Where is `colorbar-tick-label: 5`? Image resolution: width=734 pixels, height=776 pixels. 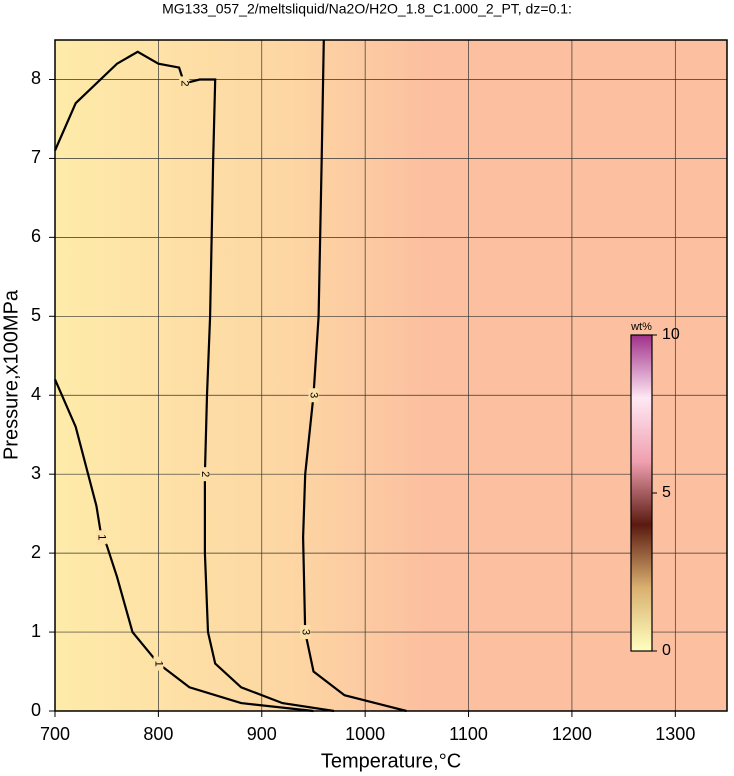
colorbar-tick-label: 5 is located at coordinates (666, 492).